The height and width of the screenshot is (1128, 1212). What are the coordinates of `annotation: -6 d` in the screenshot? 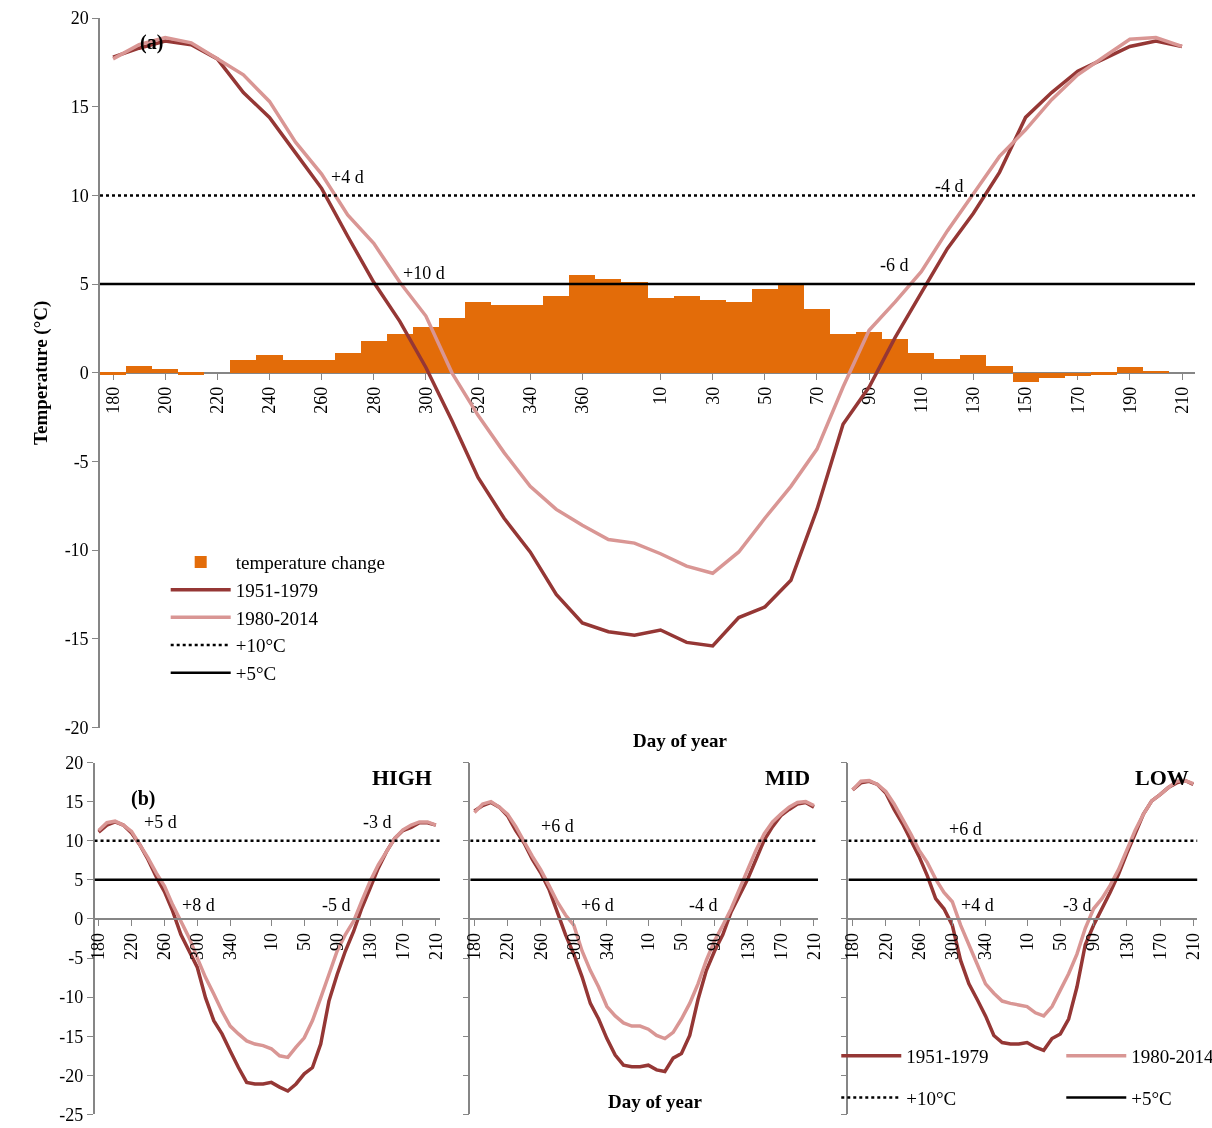 It's located at (894, 265).